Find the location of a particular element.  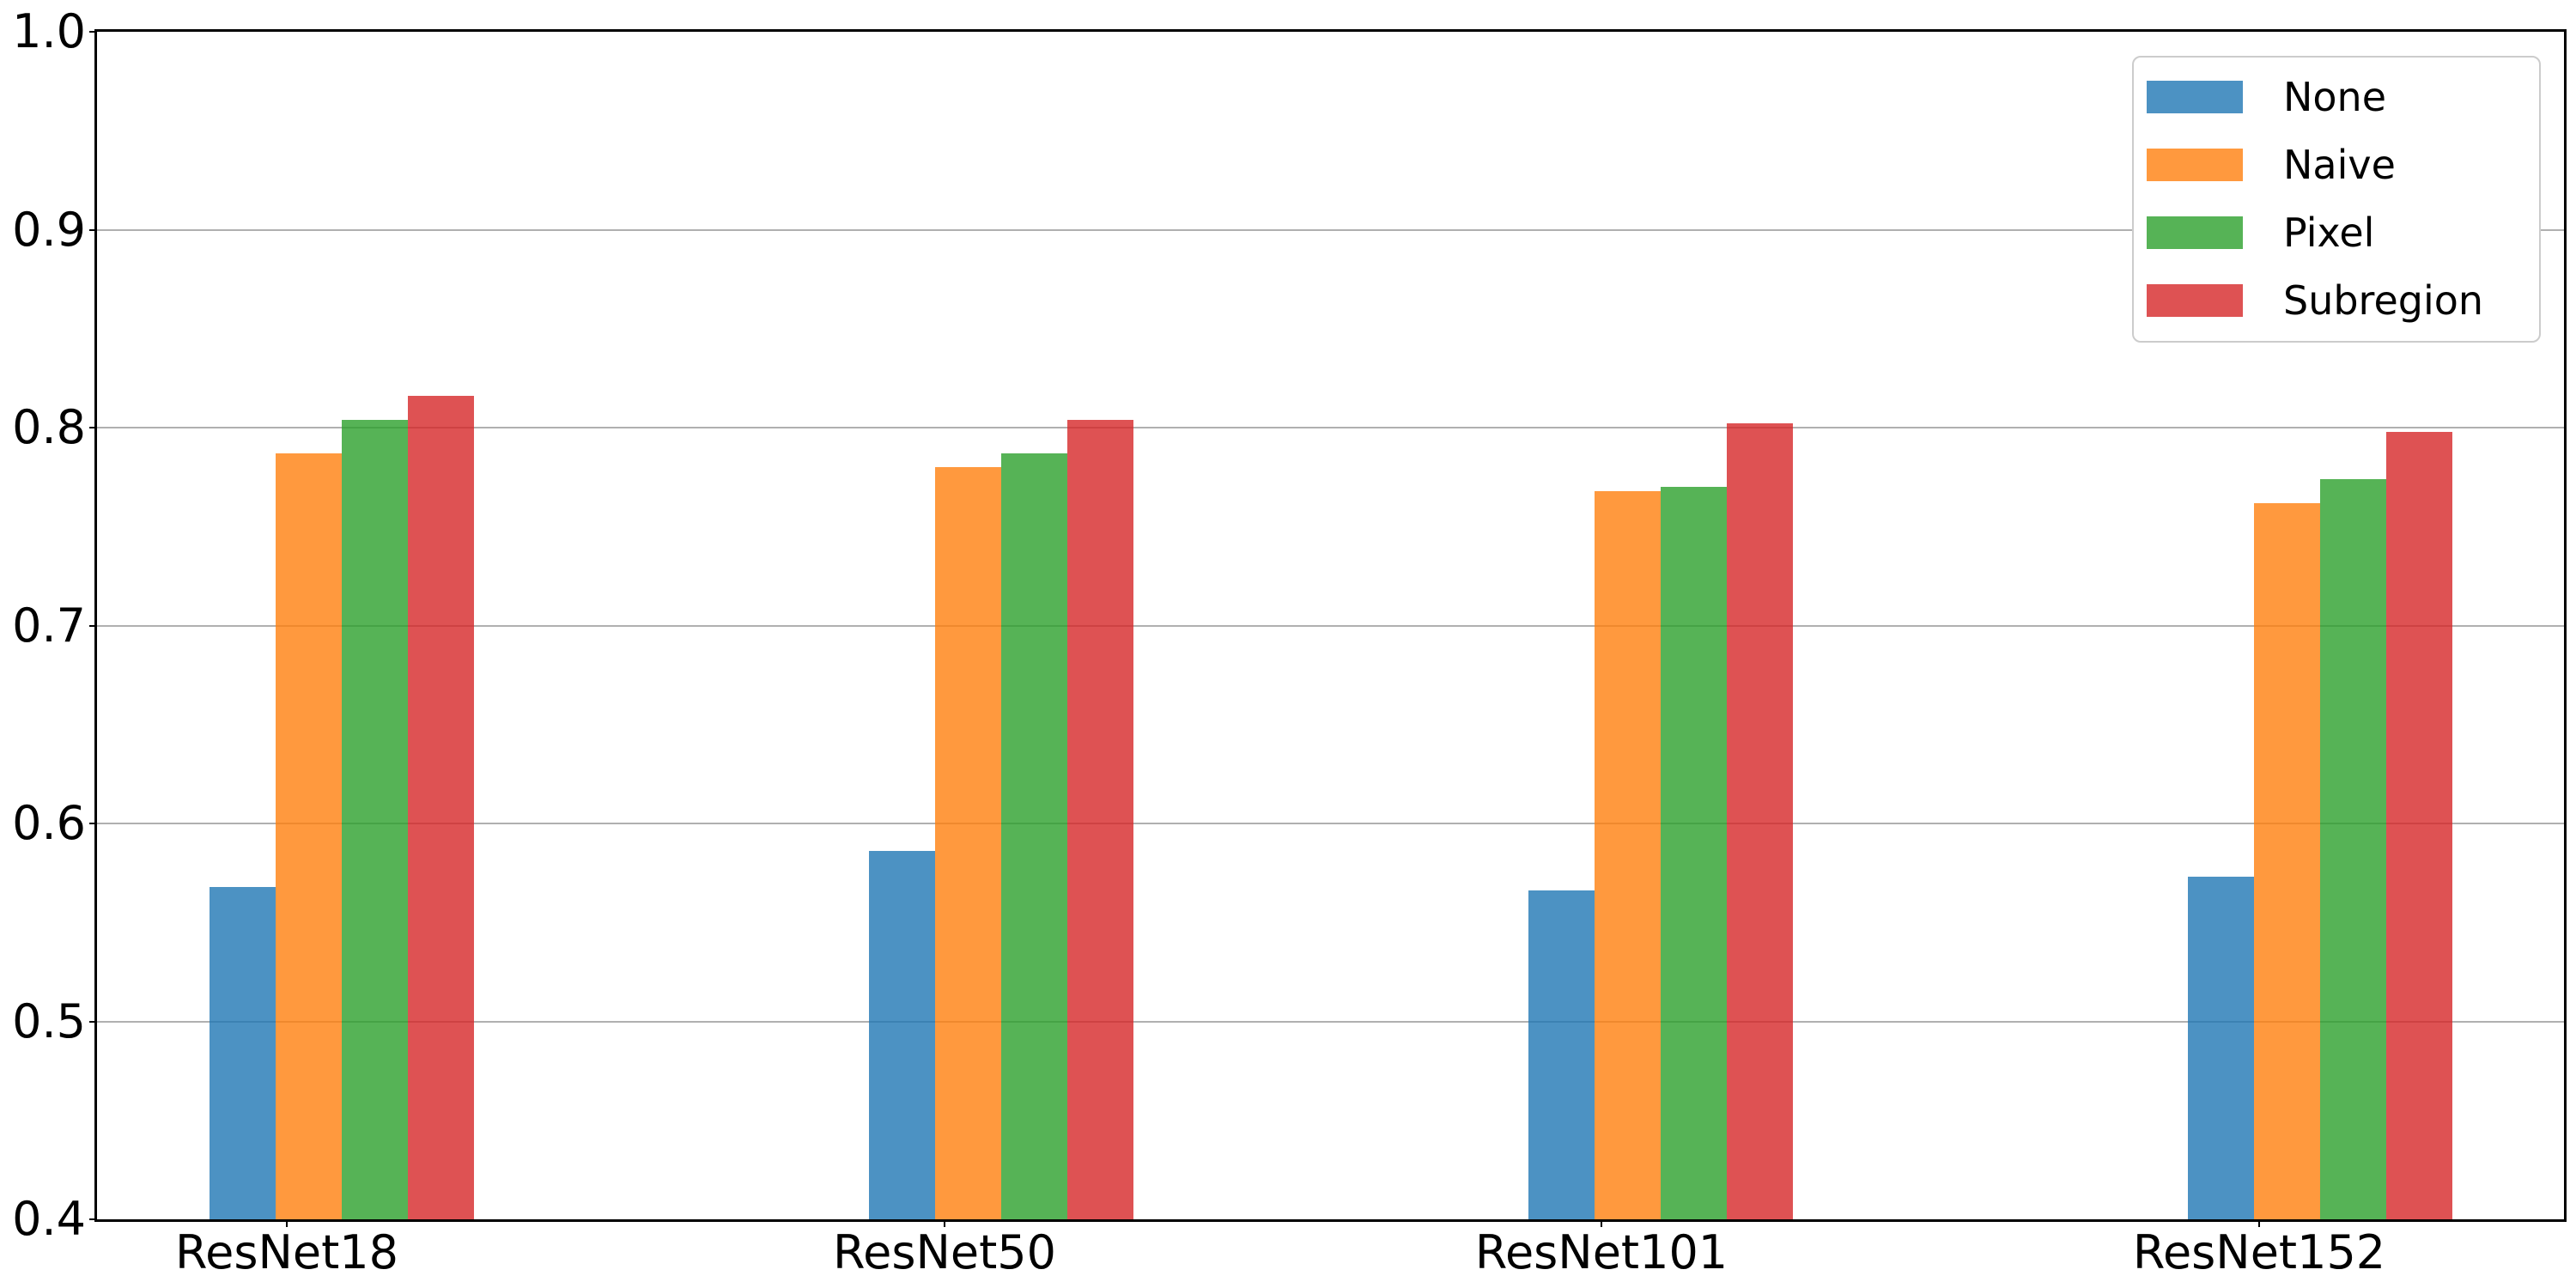

x-tick-label: ResNet50 is located at coordinates (944, 1252).